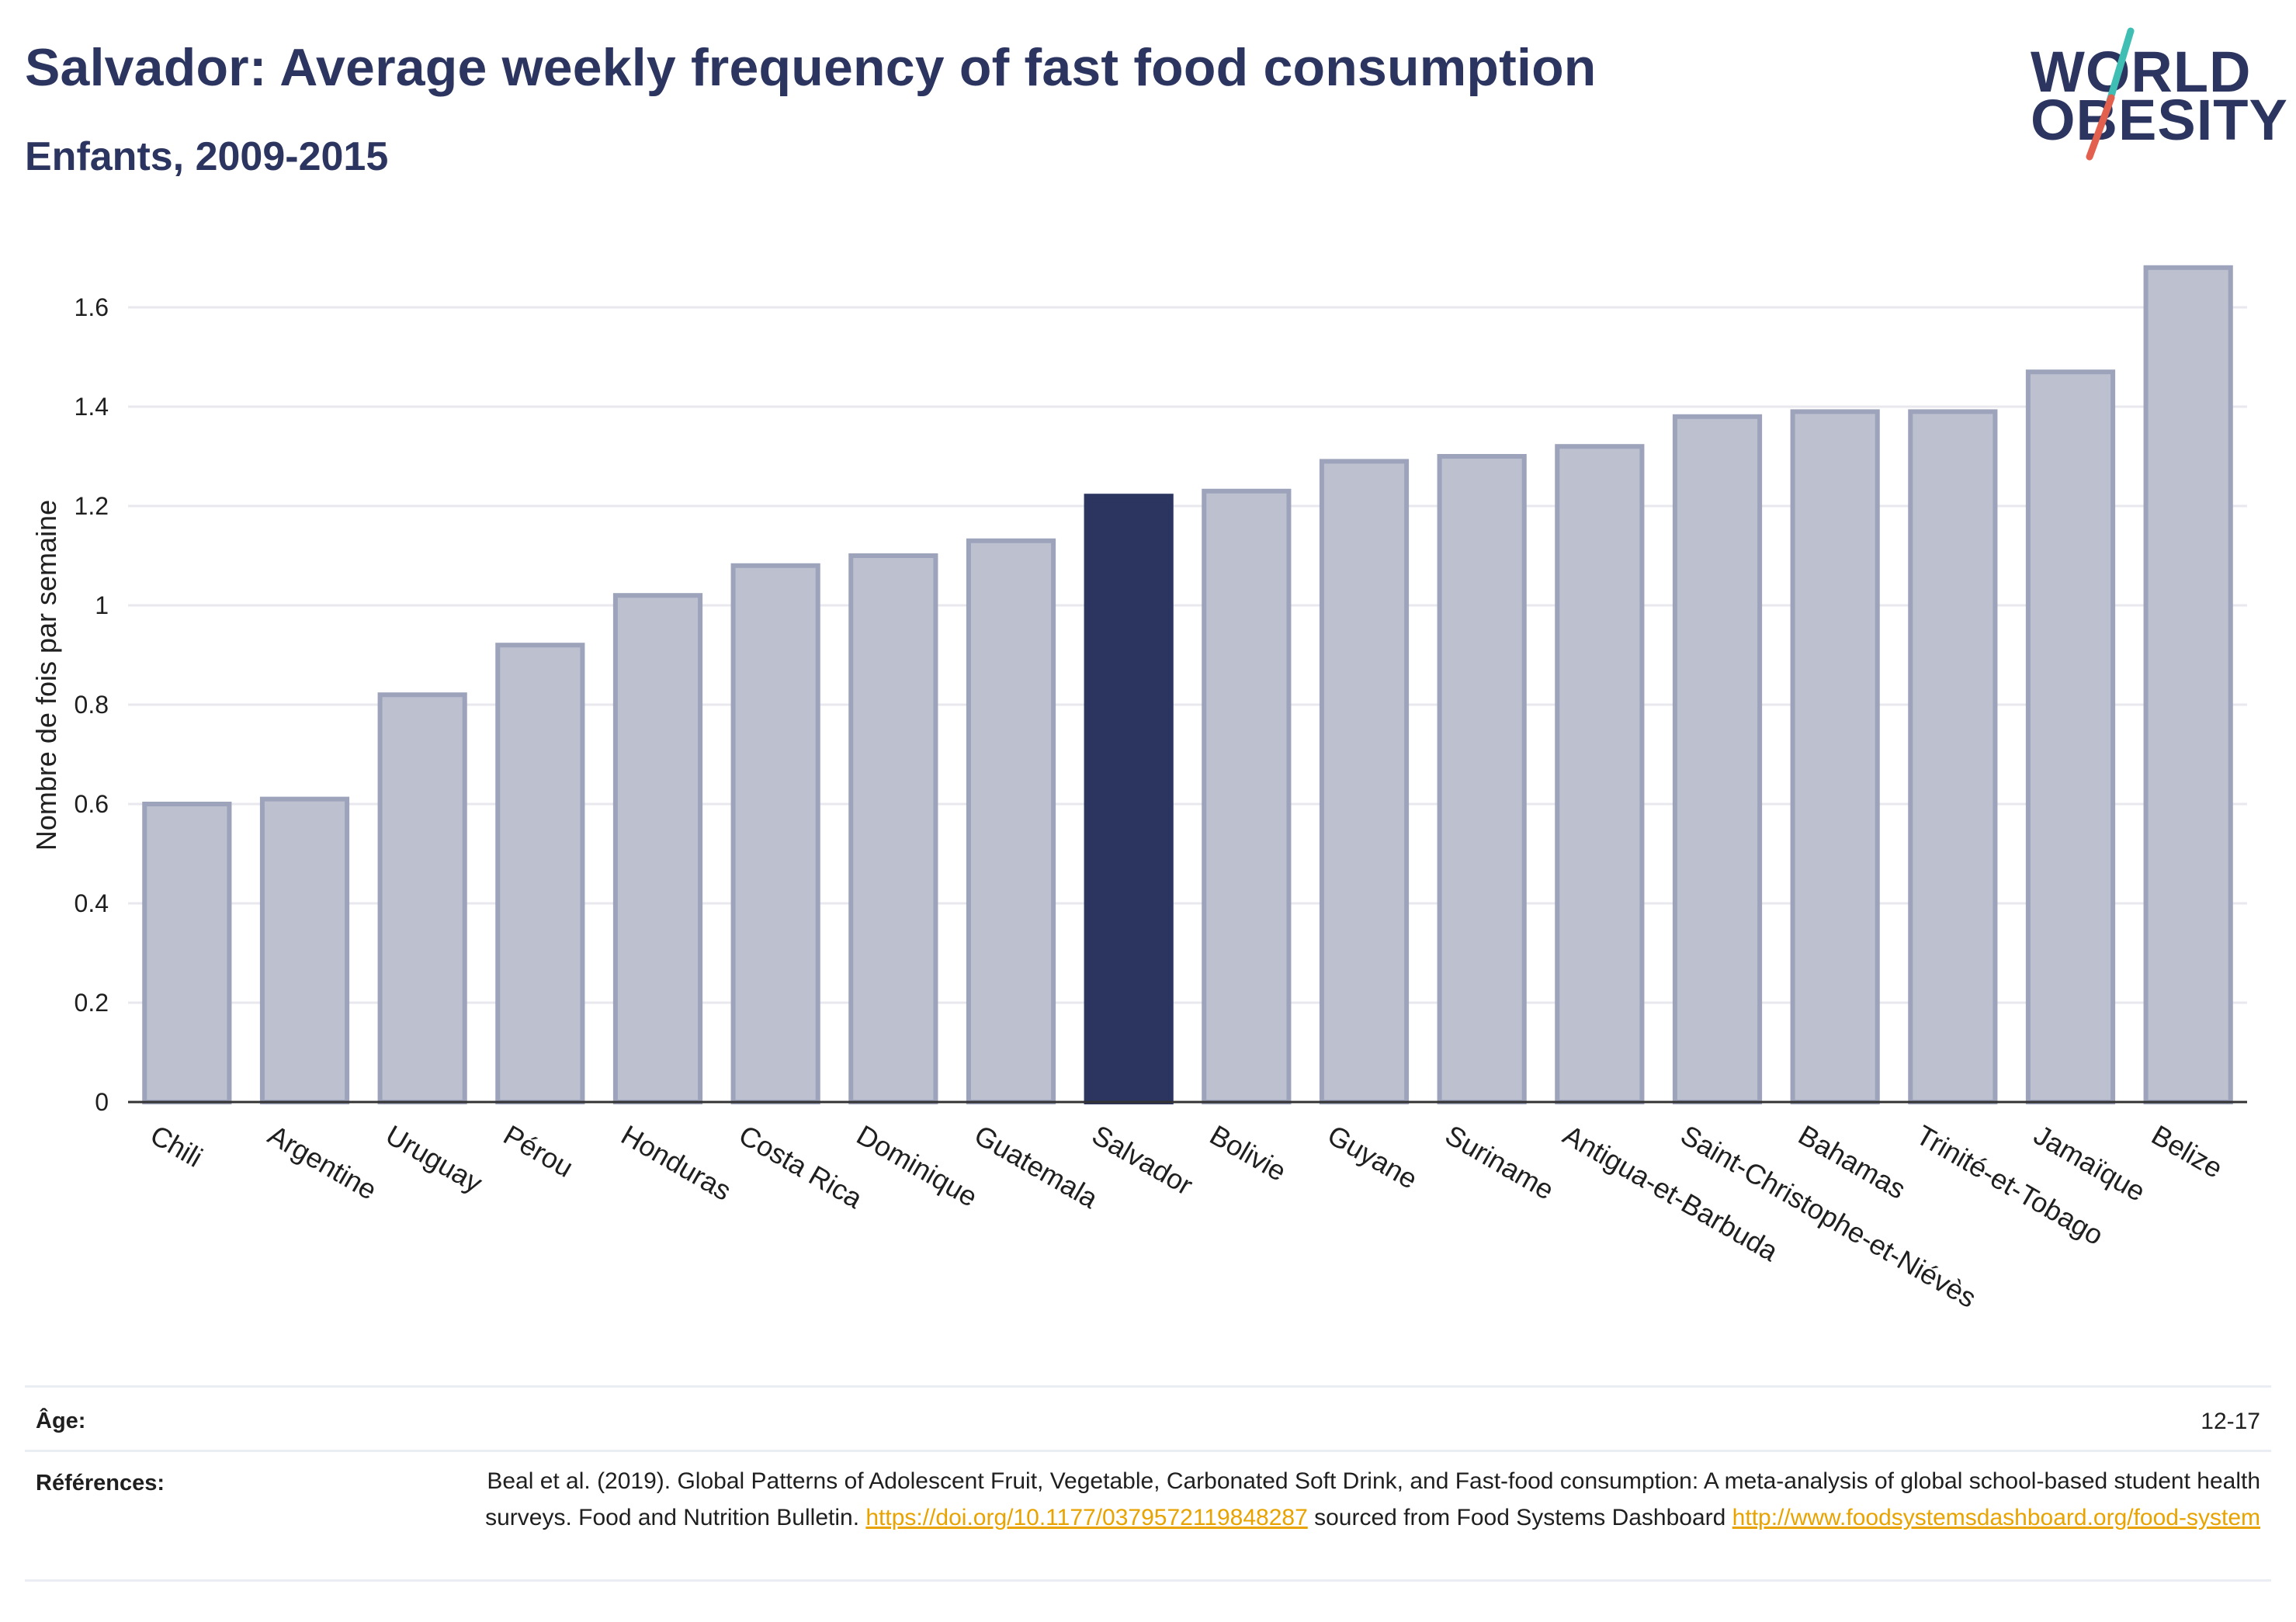 The height and width of the screenshot is (1622, 2296). What do you see at coordinates (2141, 72) in the screenshot?
I see `logo-line-1: WORLD` at bounding box center [2141, 72].